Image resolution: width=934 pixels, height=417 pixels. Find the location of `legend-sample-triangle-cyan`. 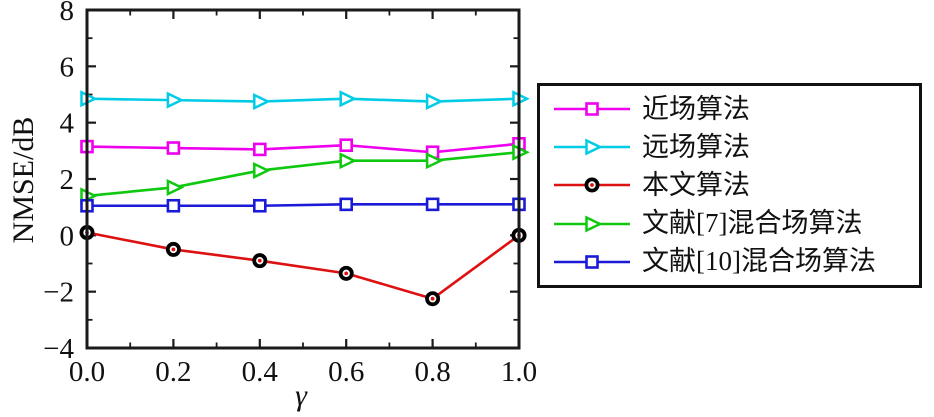

legend-sample-triangle-cyan is located at coordinates (592, 147).